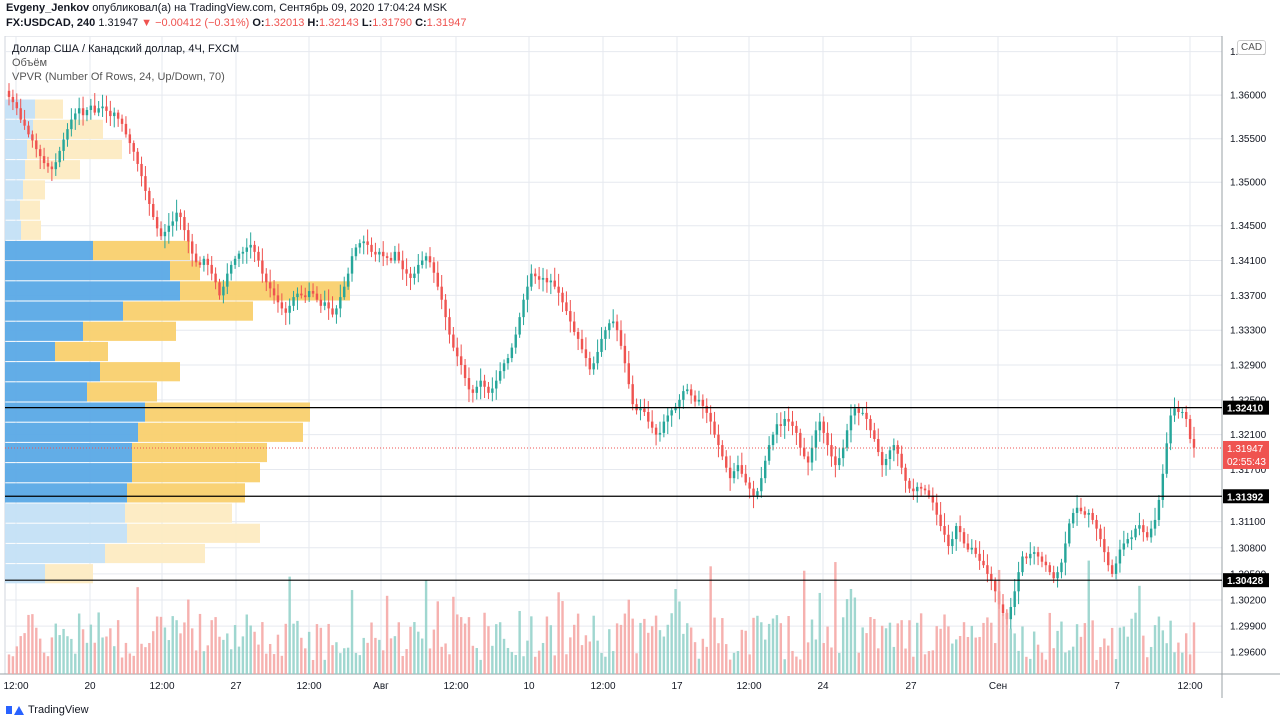 The width and height of the screenshot is (1280, 726). I want to click on high-label: H:, so click(313, 23).